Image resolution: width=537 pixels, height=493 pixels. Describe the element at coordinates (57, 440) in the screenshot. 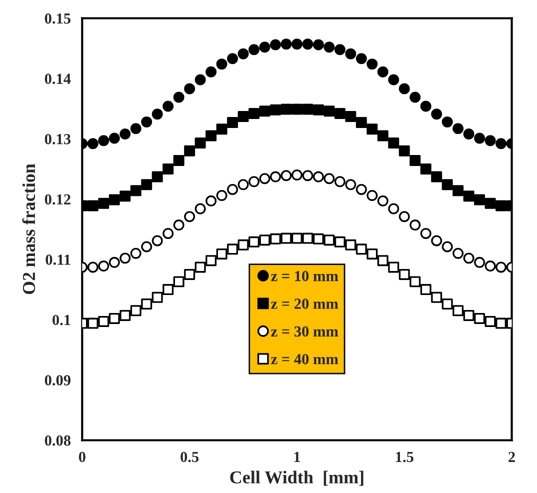

I see `y-tick-label: 0.08` at that location.